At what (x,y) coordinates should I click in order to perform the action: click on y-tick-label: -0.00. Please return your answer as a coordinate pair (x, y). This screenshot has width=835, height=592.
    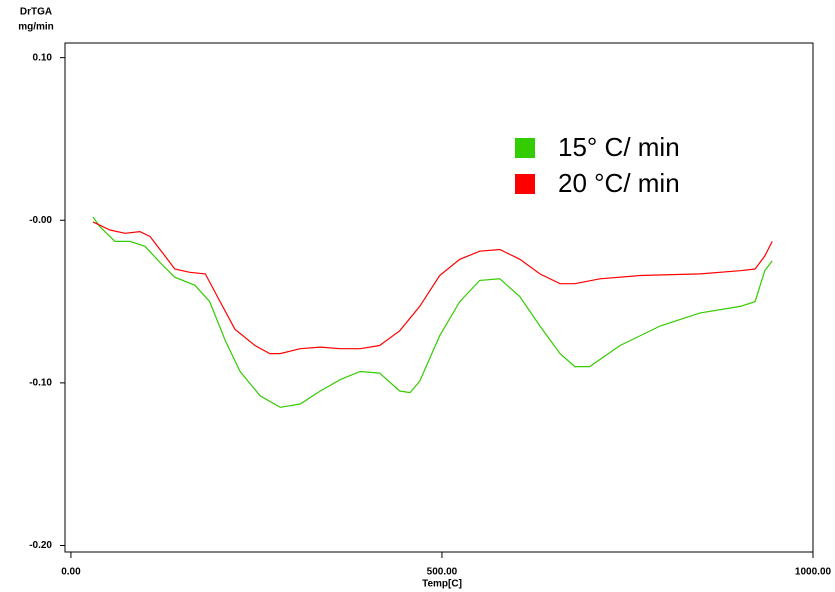
    Looking at the image, I should click on (40, 220).